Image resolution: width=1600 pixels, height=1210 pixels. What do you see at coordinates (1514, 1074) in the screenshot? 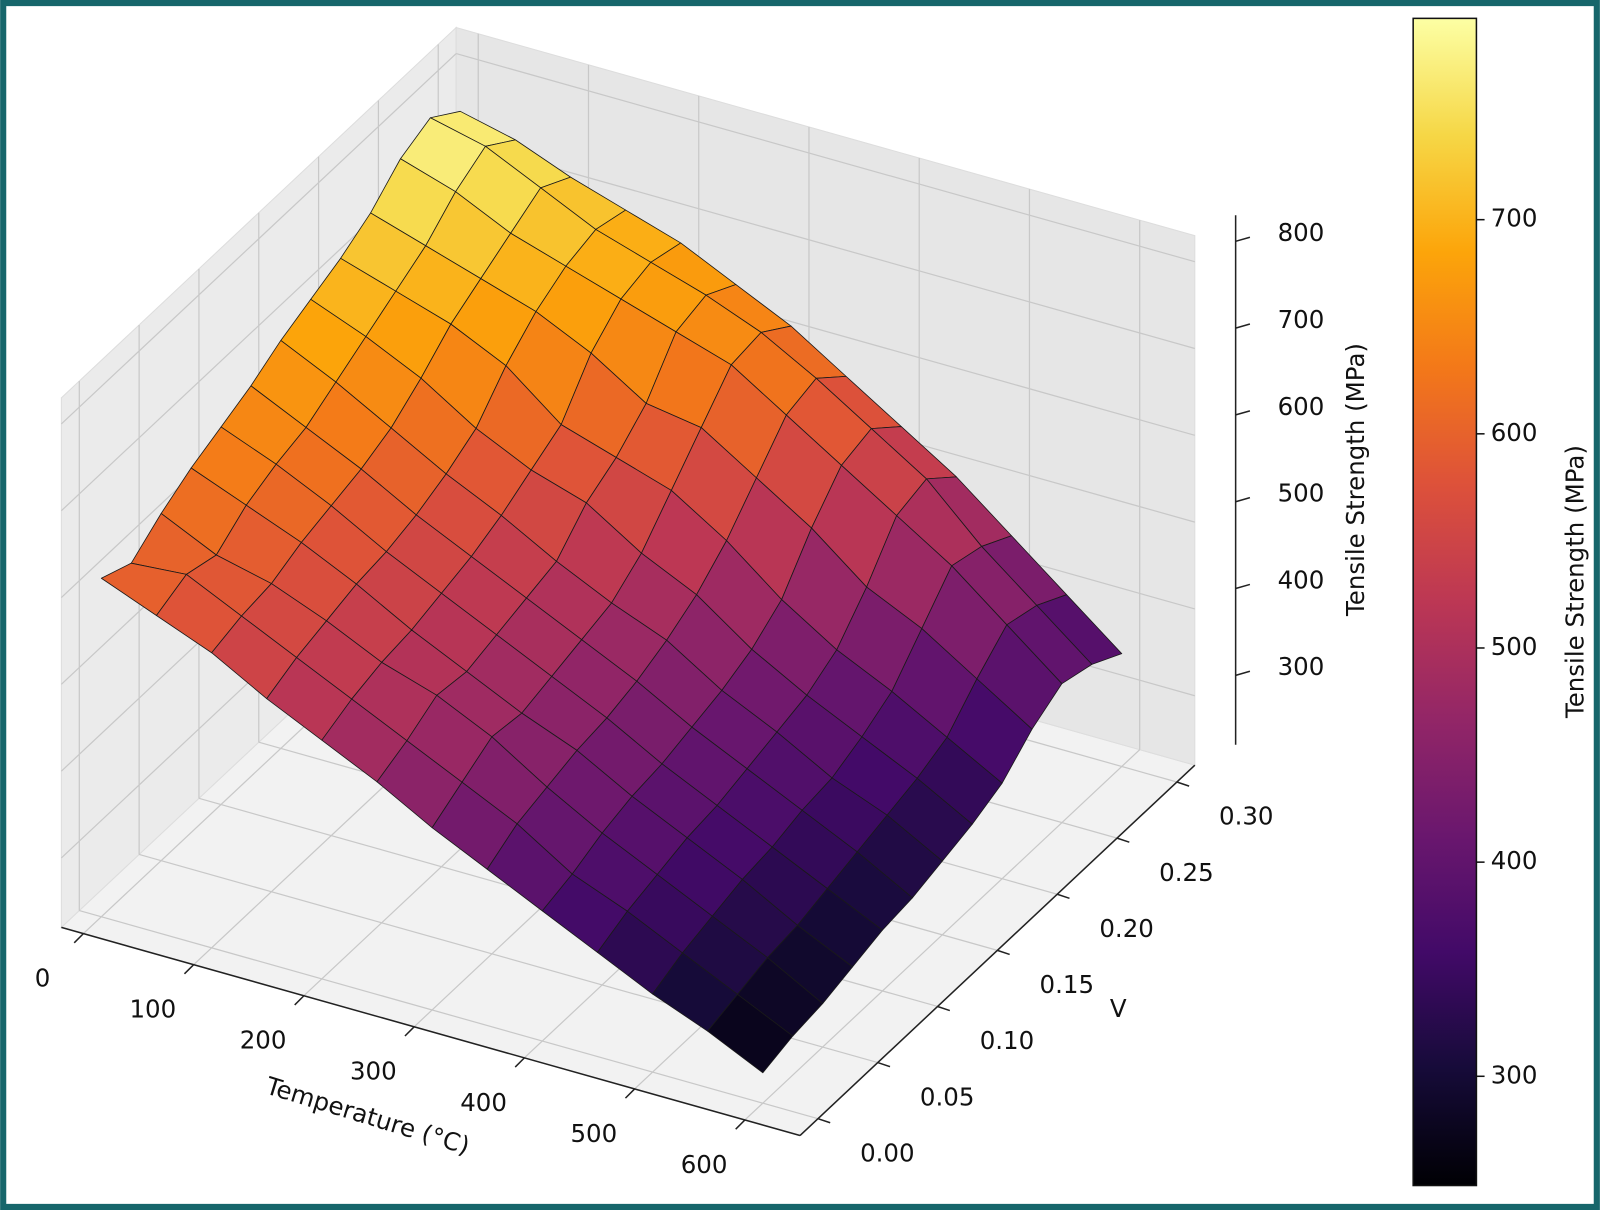
I see `colorbar-tick-label: 300` at bounding box center [1514, 1074].